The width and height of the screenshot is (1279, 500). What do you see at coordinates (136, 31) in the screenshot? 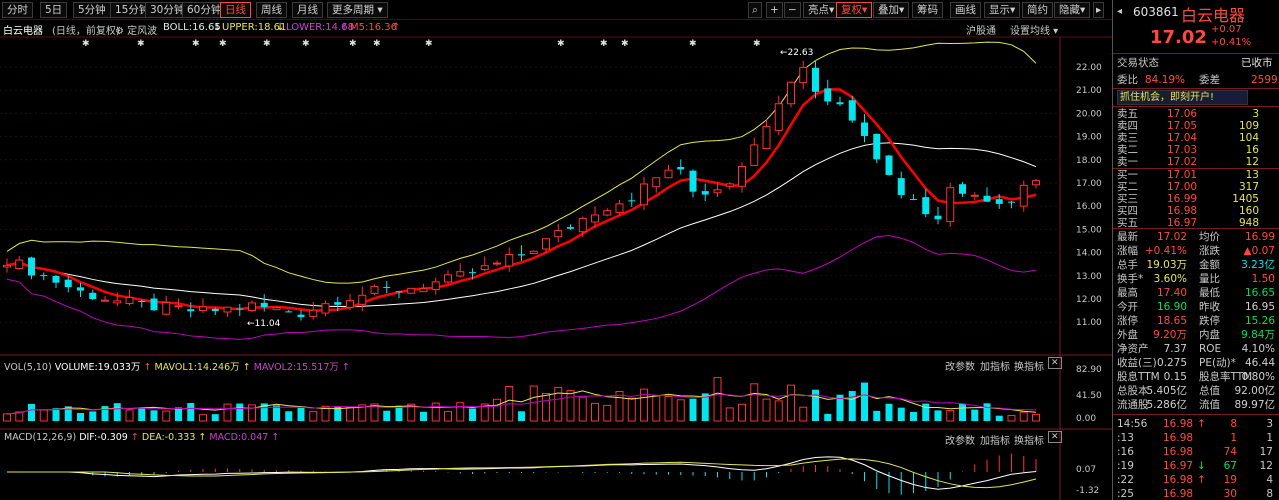
I see `strategy-label: ⚙ 定风波` at bounding box center [136, 31].